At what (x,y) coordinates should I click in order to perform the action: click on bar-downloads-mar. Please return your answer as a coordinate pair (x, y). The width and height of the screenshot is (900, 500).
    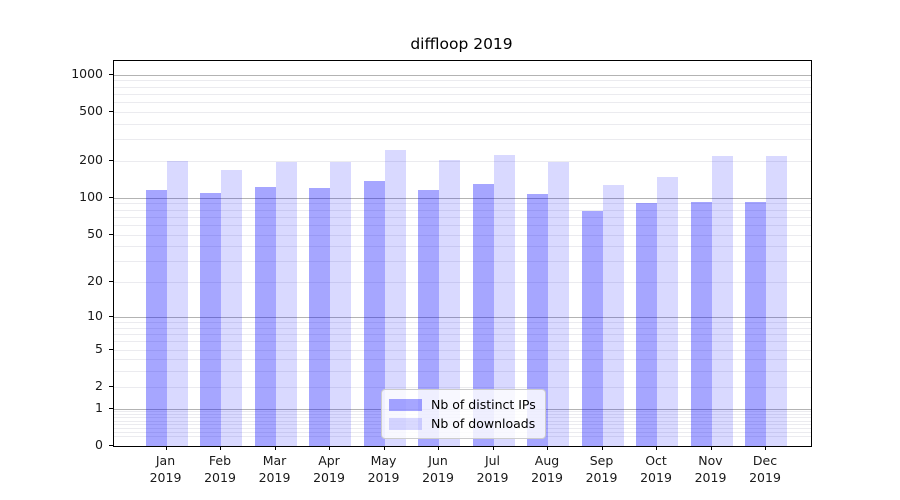
    Looking at the image, I should click on (286, 303).